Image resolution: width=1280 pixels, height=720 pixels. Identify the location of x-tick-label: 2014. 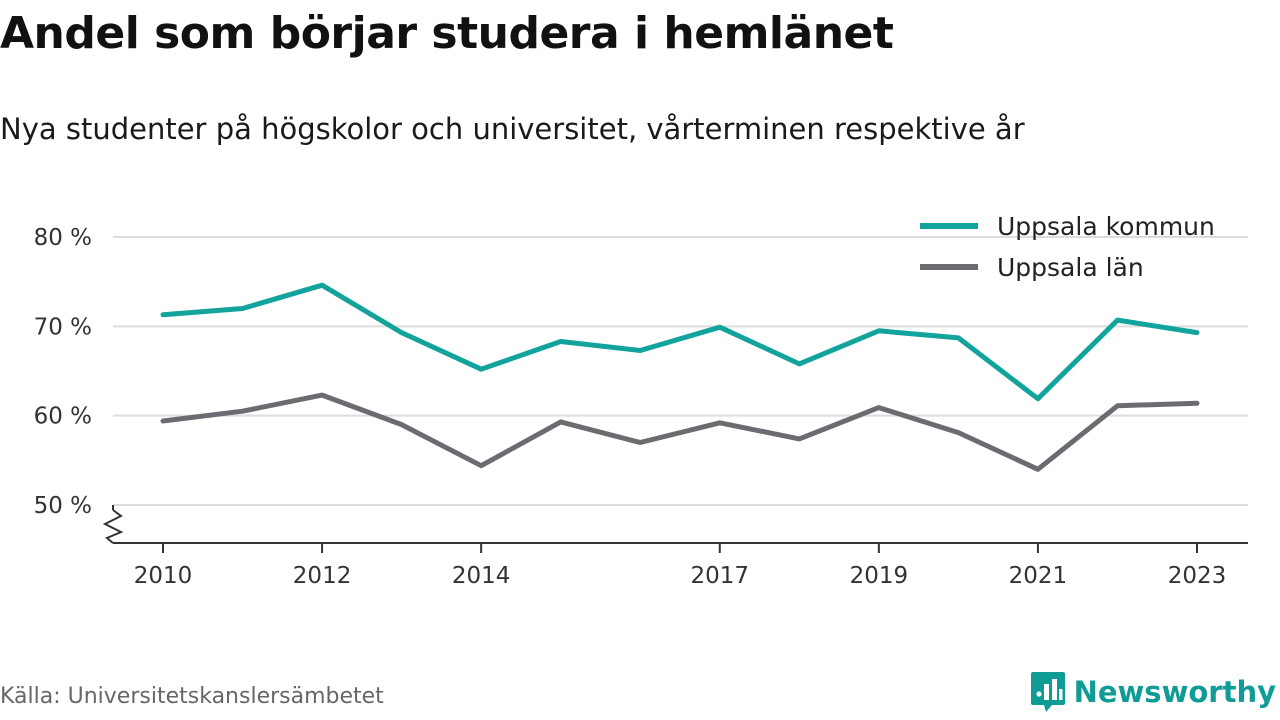
(481, 576).